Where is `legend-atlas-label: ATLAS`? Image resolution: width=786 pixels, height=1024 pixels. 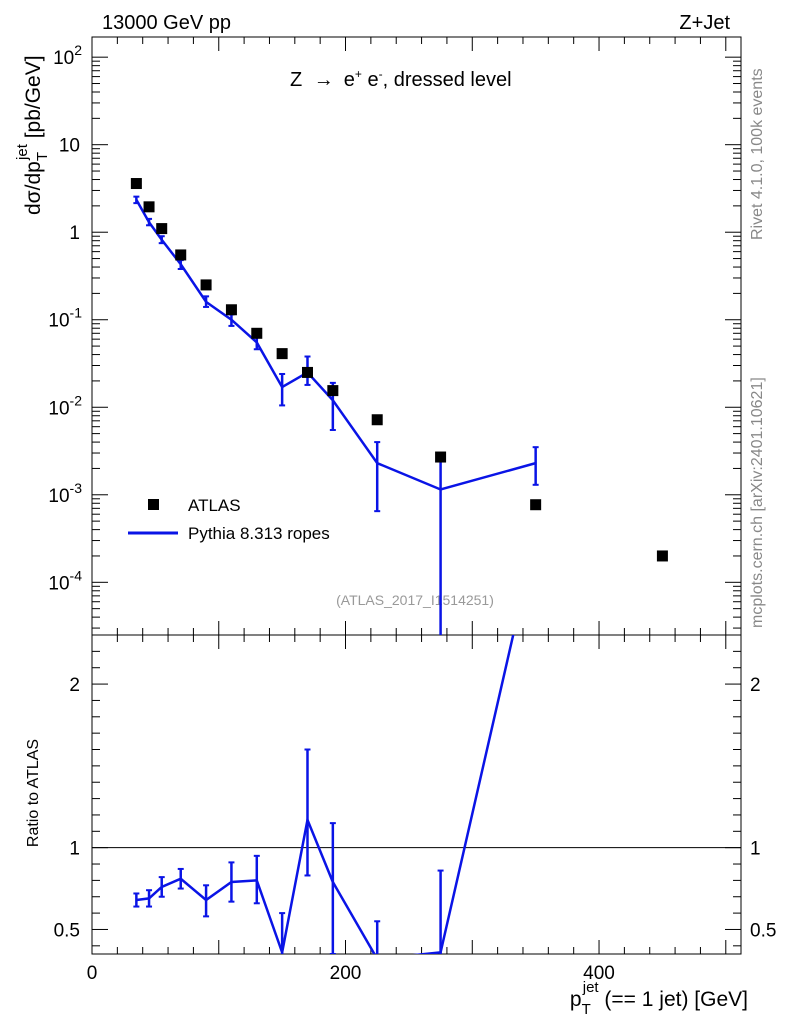
legend-atlas-label: ATLAS is located at coordinates (214, 505).